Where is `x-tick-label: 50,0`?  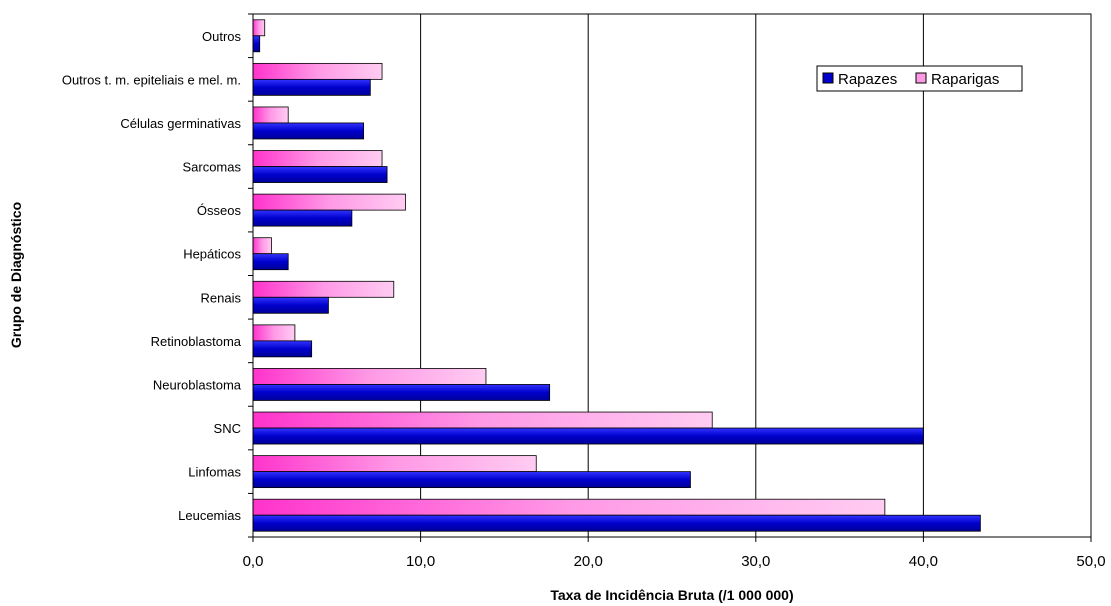 x-tick-label: 50,0 is located at coordinates (1090, 561).